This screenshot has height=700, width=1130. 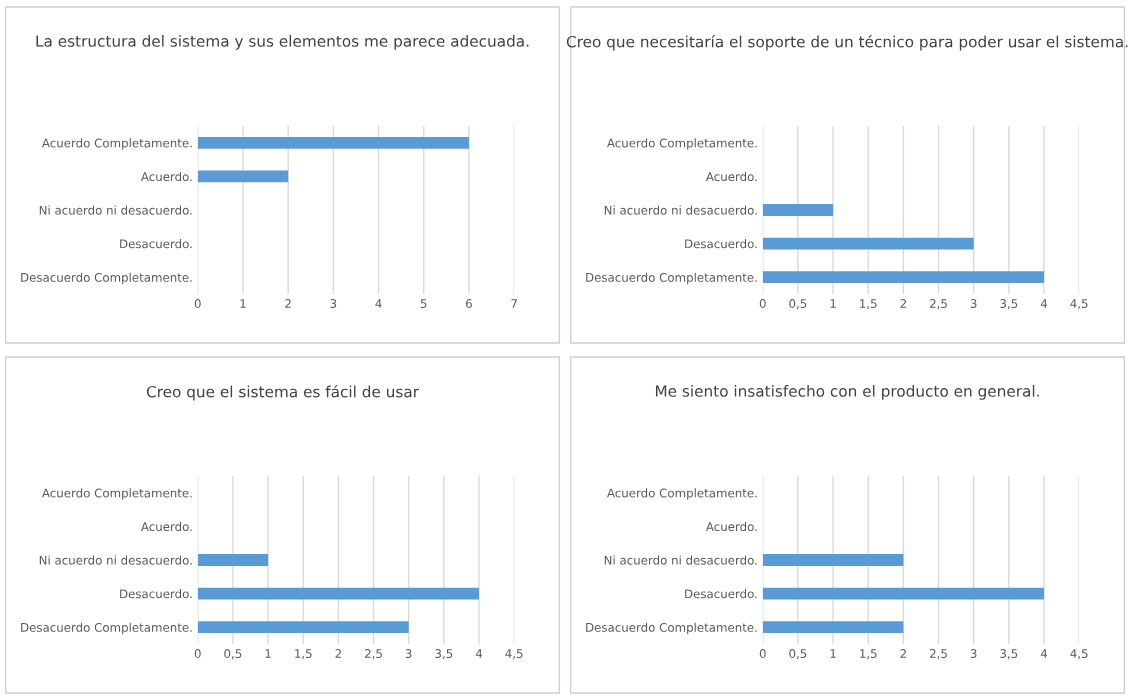 I want to click on x-tick-label: 5, so click(x=423, y=303).